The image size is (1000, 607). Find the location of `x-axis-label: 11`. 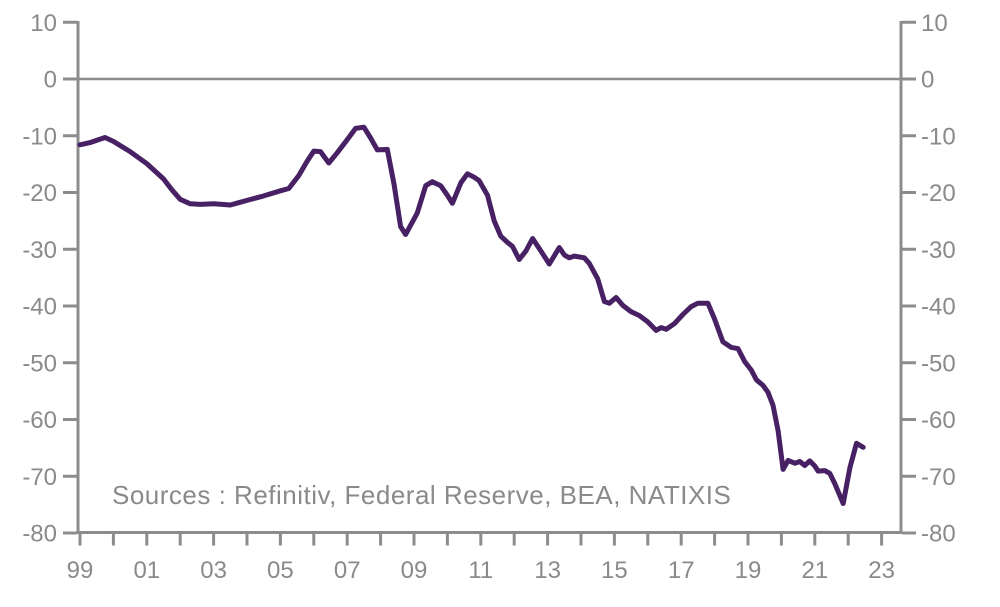

x-axis-label: 11 is located at coordinates (480, 570).